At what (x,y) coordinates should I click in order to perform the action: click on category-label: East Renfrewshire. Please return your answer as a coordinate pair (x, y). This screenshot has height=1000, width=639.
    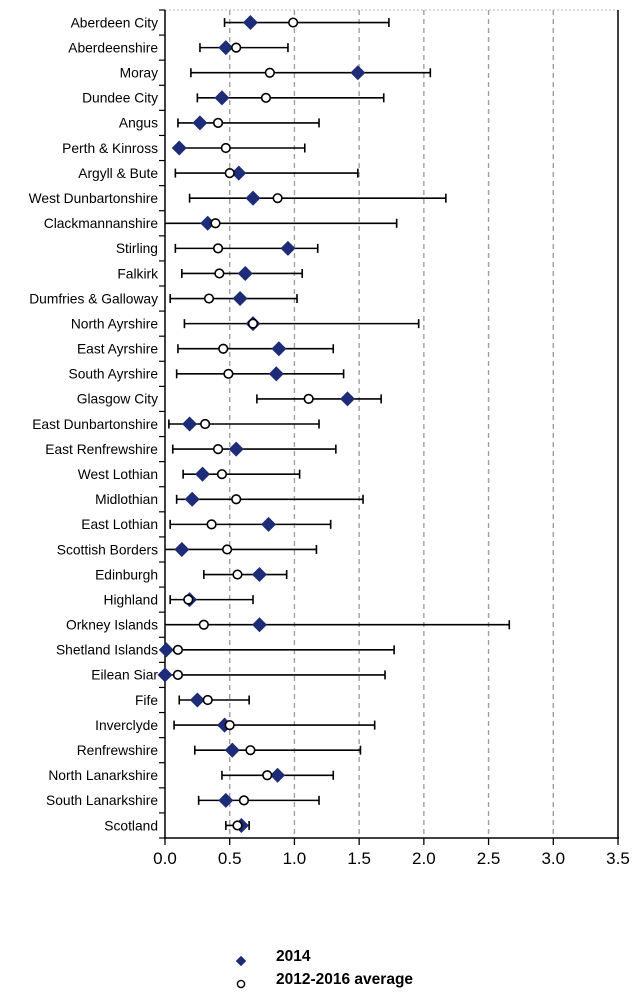
    Looking at the image, I should click on (101, 449).